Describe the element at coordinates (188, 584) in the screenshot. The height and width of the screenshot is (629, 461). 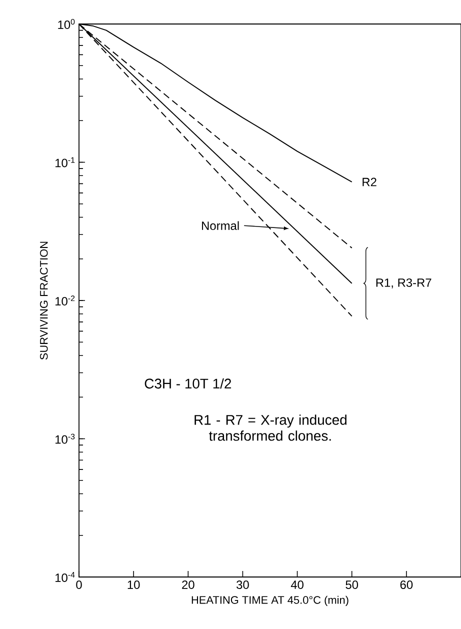
I see `x-tick-label: 20` at that location.